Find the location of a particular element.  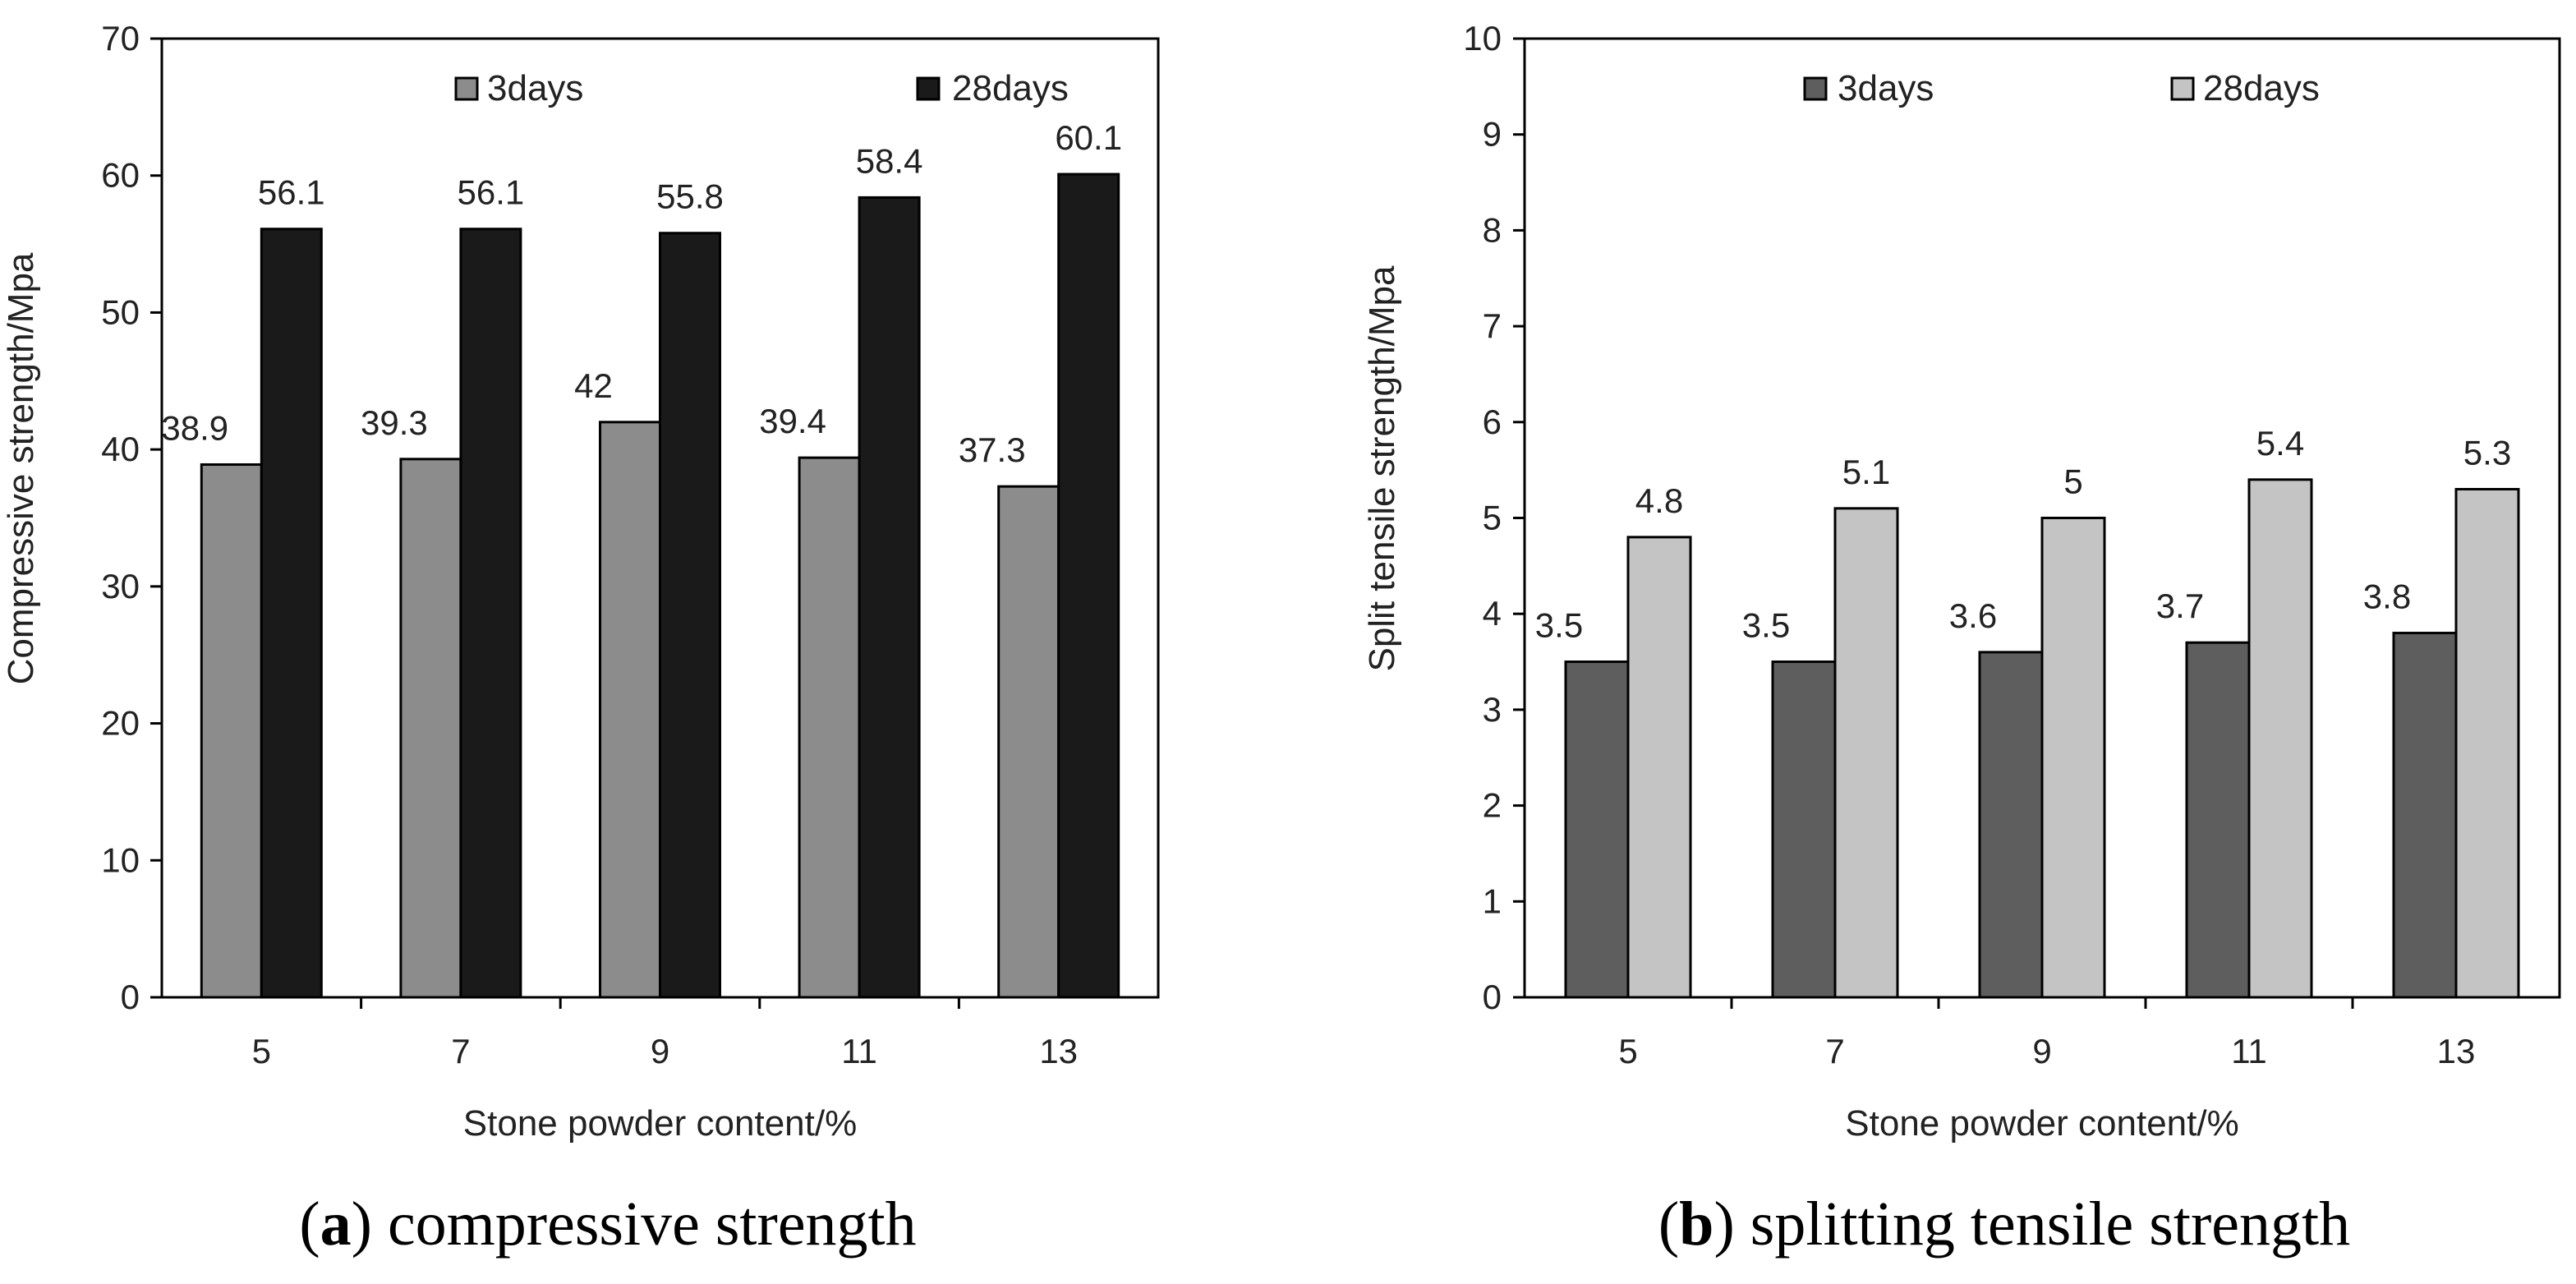

y-tick-label: 40 is located at coordinates (121, 449).